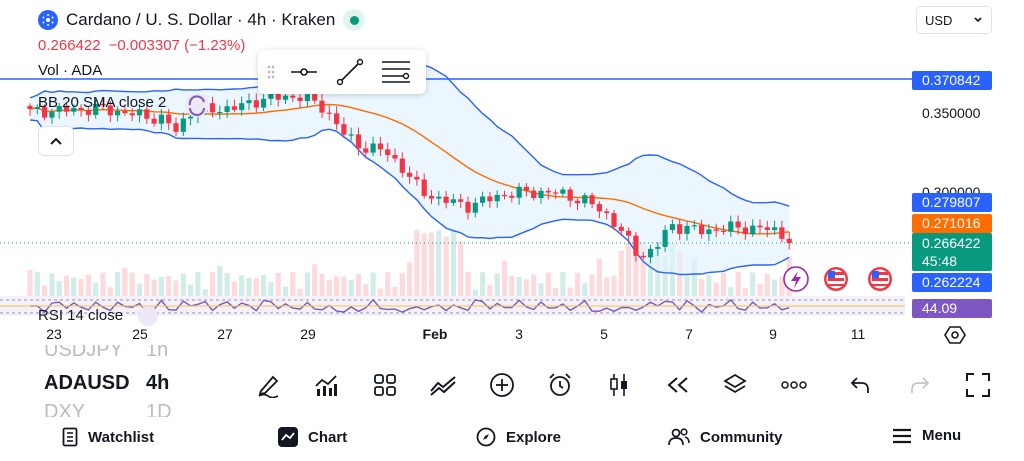 The image size is (1024, 461). What do you see at coordinates (304, 72) in the screenshot?
I see `horizontal-line-tool-button` at bounding box center [304, 72].